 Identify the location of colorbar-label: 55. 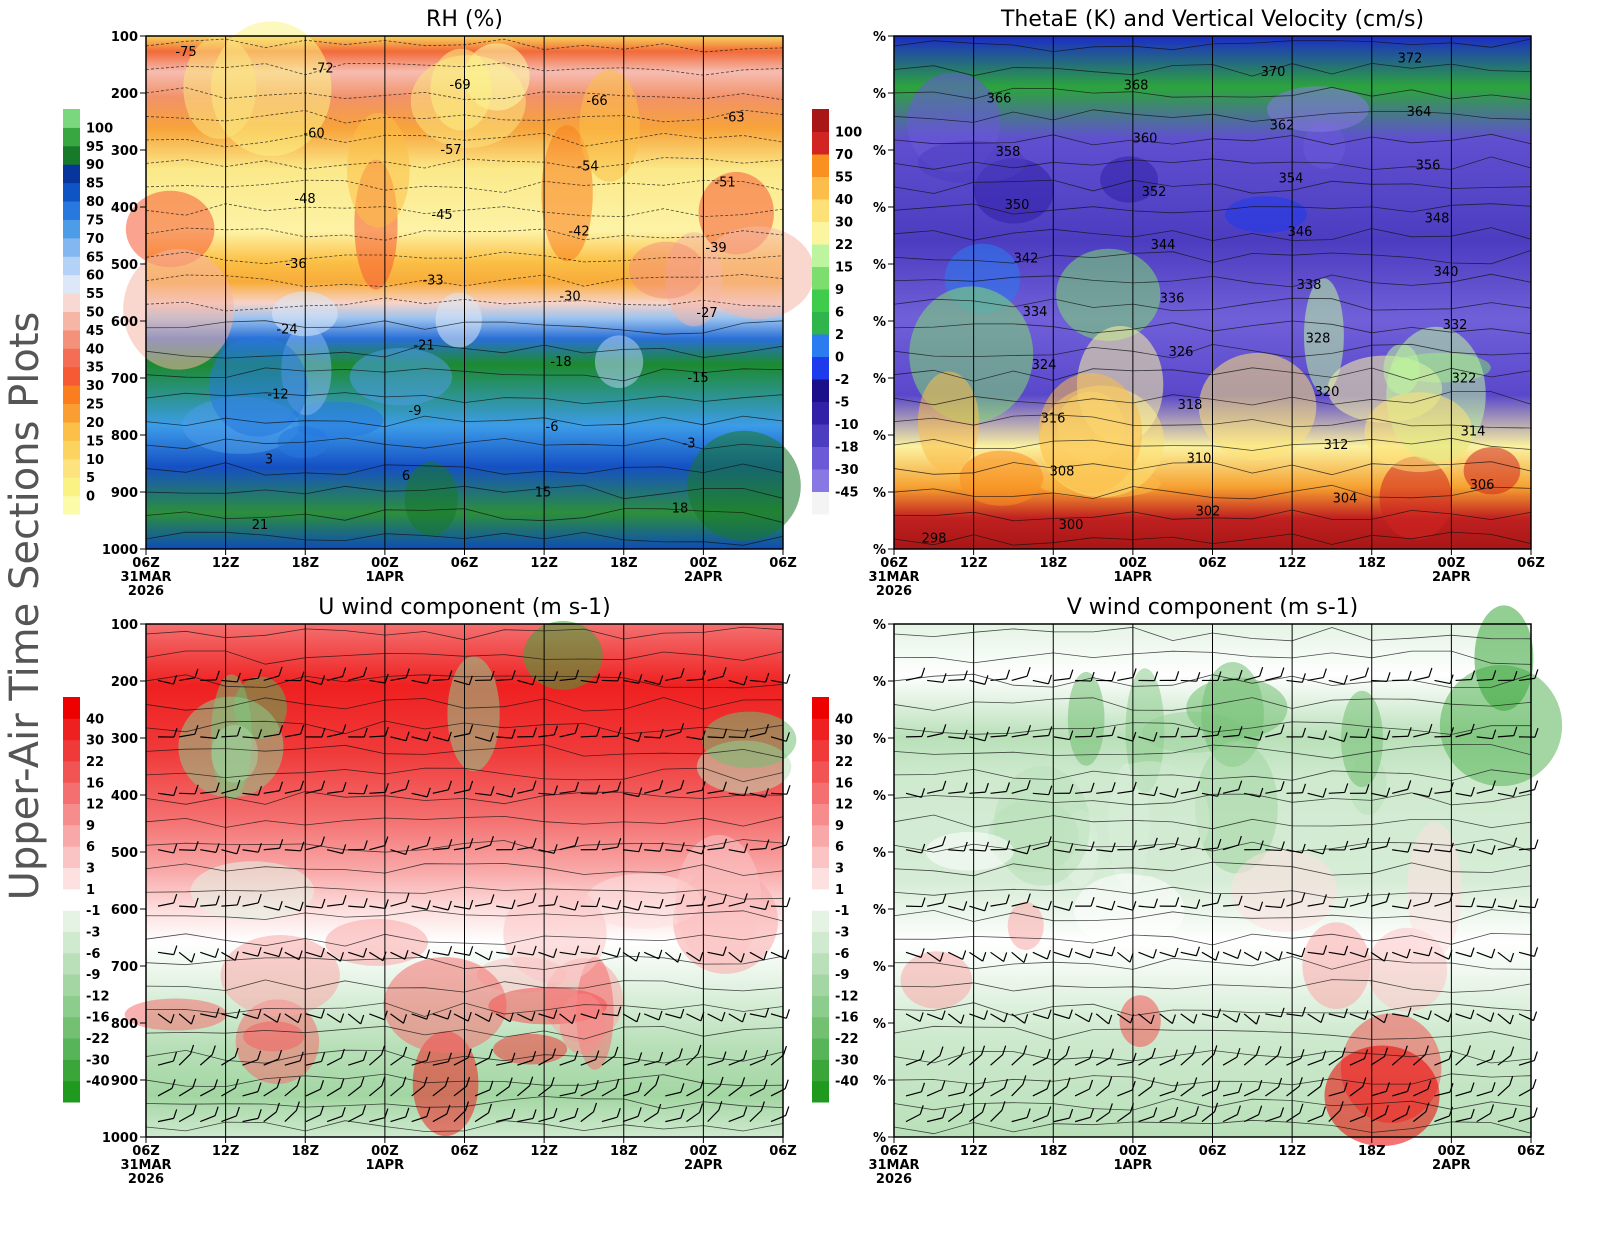
(844, 178).